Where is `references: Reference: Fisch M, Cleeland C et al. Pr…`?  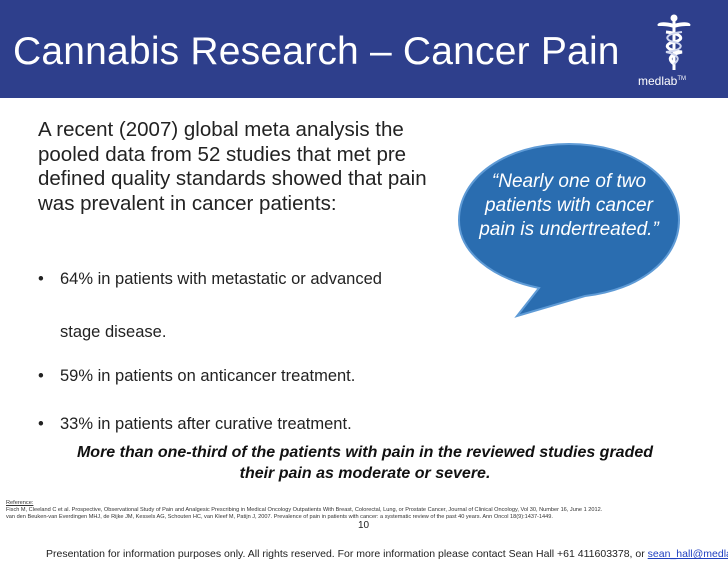 references: Reference: Fisch M, Cleeland C et al. Pr… is located at coordinates (364, 511).